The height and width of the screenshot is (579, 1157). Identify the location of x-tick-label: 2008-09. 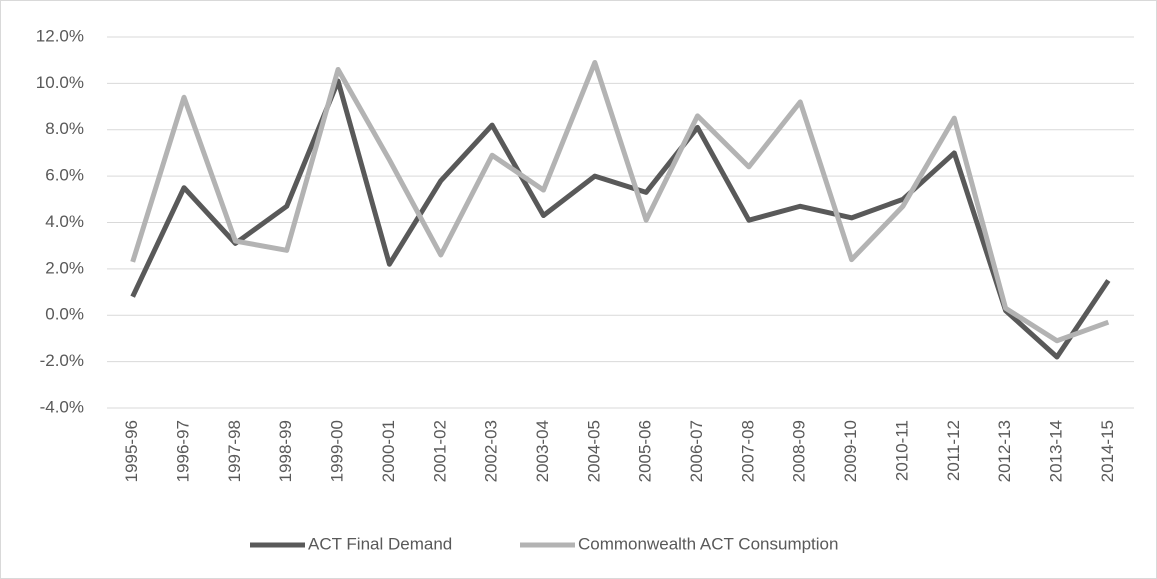
(799, 451).